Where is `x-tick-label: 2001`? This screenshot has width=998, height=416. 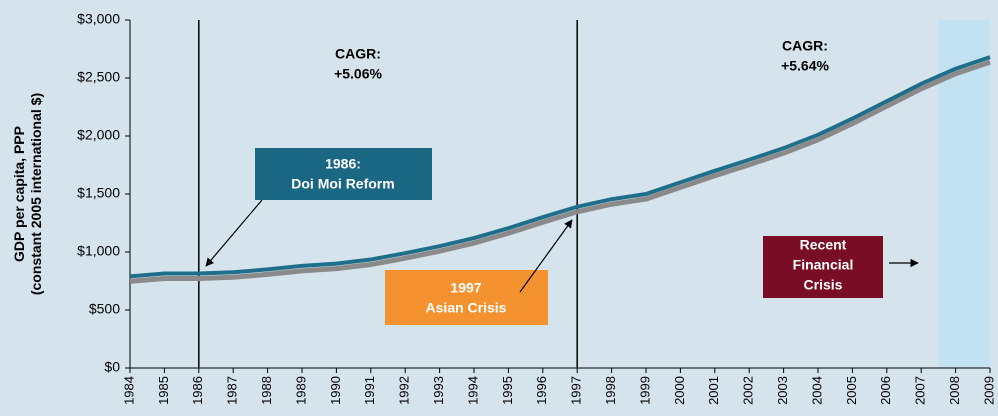 x-tick-label: 2001 is located at coordinates (713, 390).